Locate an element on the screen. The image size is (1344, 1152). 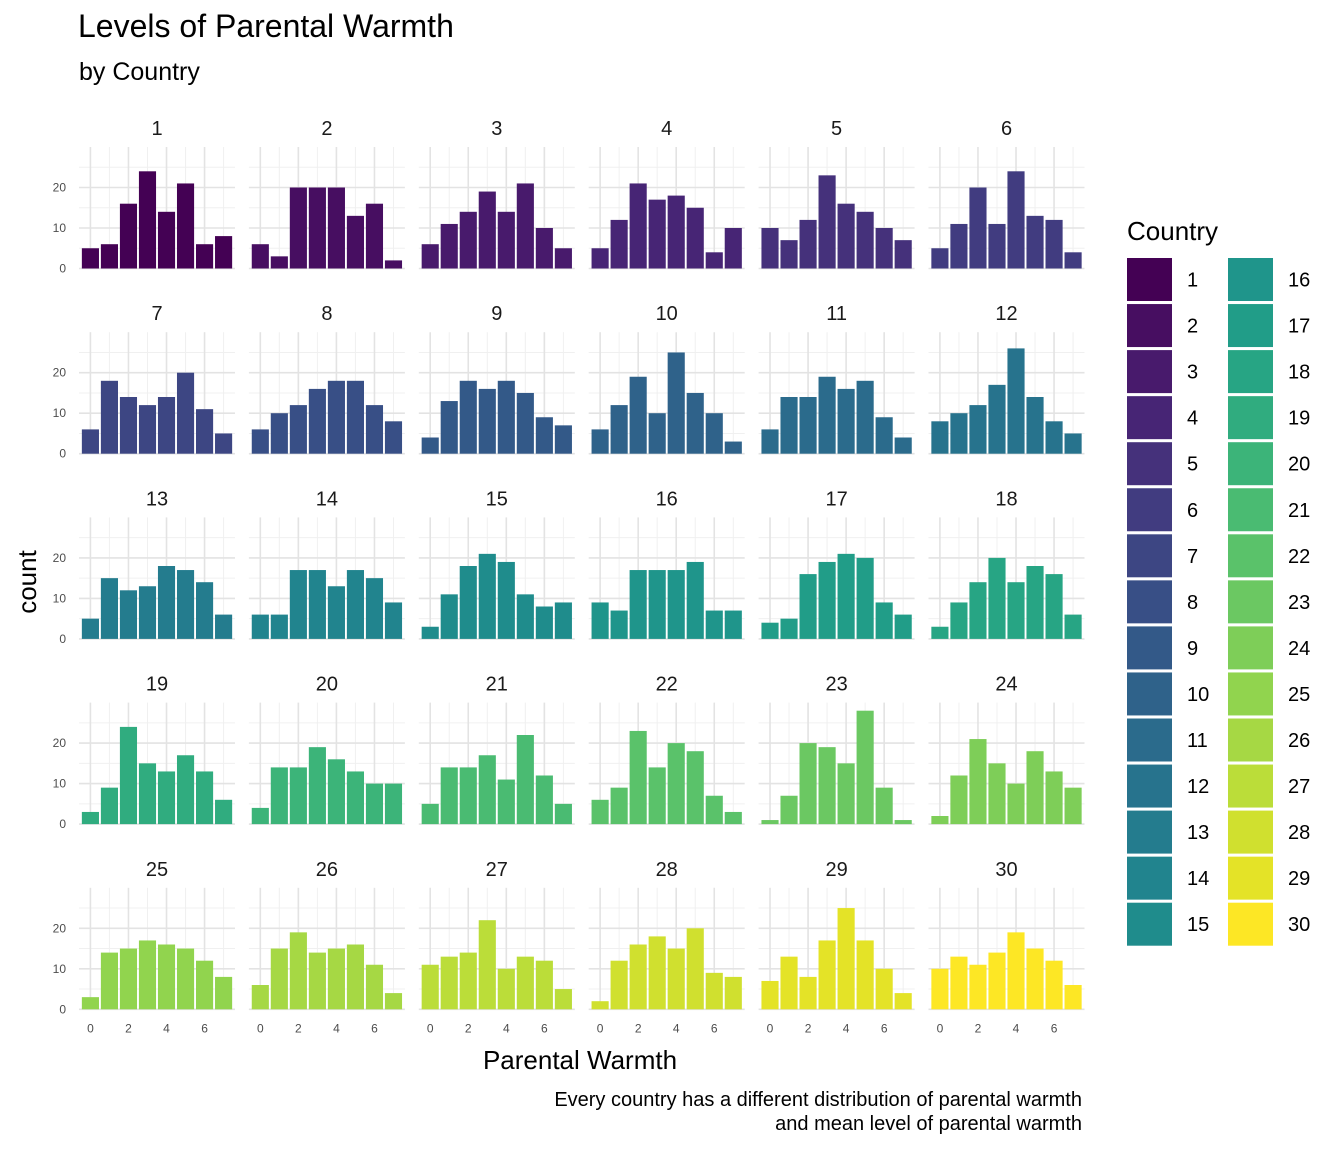
legend-label: 7 is located at coordinates (1192, 557).